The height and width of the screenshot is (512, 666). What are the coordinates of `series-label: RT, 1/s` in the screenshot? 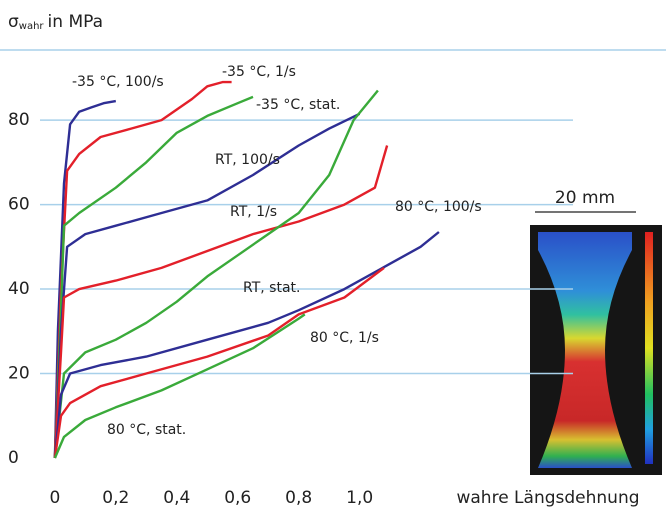 It's located at (253, 212).